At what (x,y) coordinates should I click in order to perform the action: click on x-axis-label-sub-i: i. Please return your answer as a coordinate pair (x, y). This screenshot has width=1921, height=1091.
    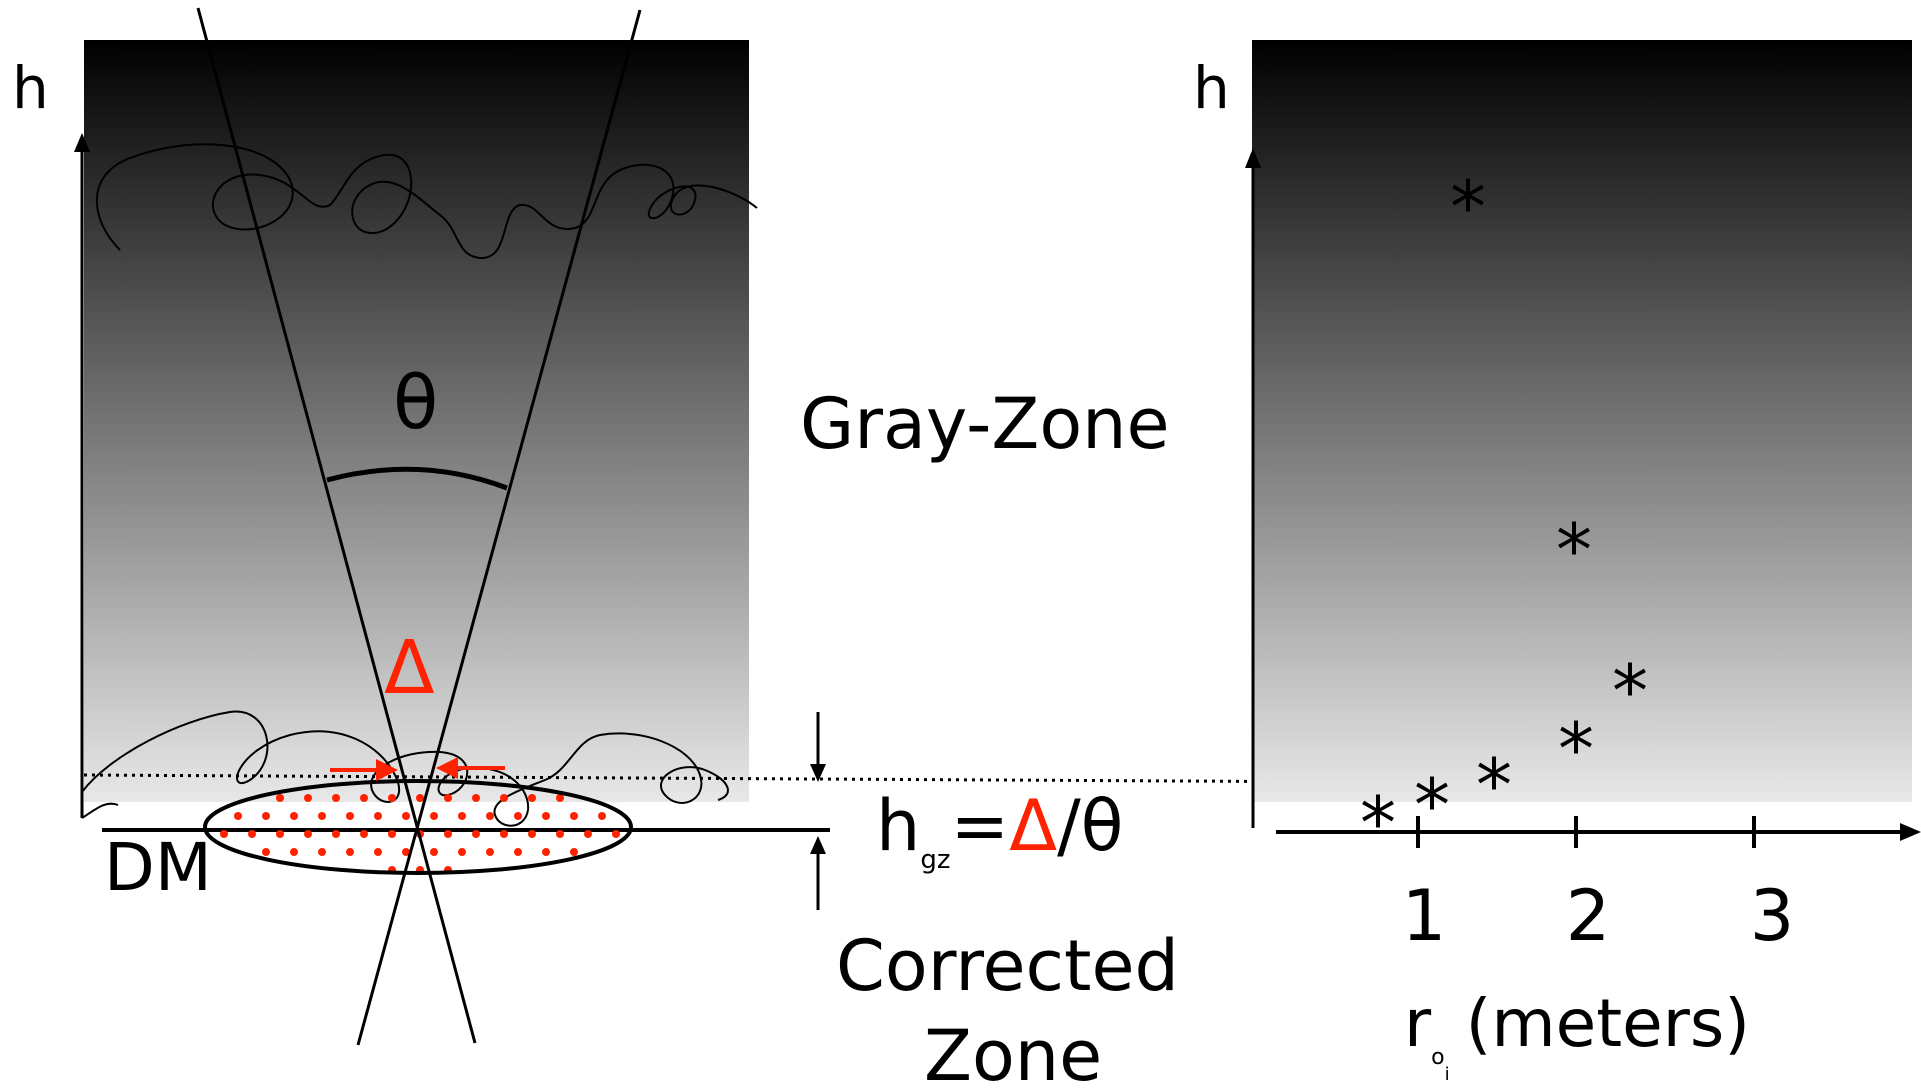
    Looking at the image, I should click on (1447, 1074).